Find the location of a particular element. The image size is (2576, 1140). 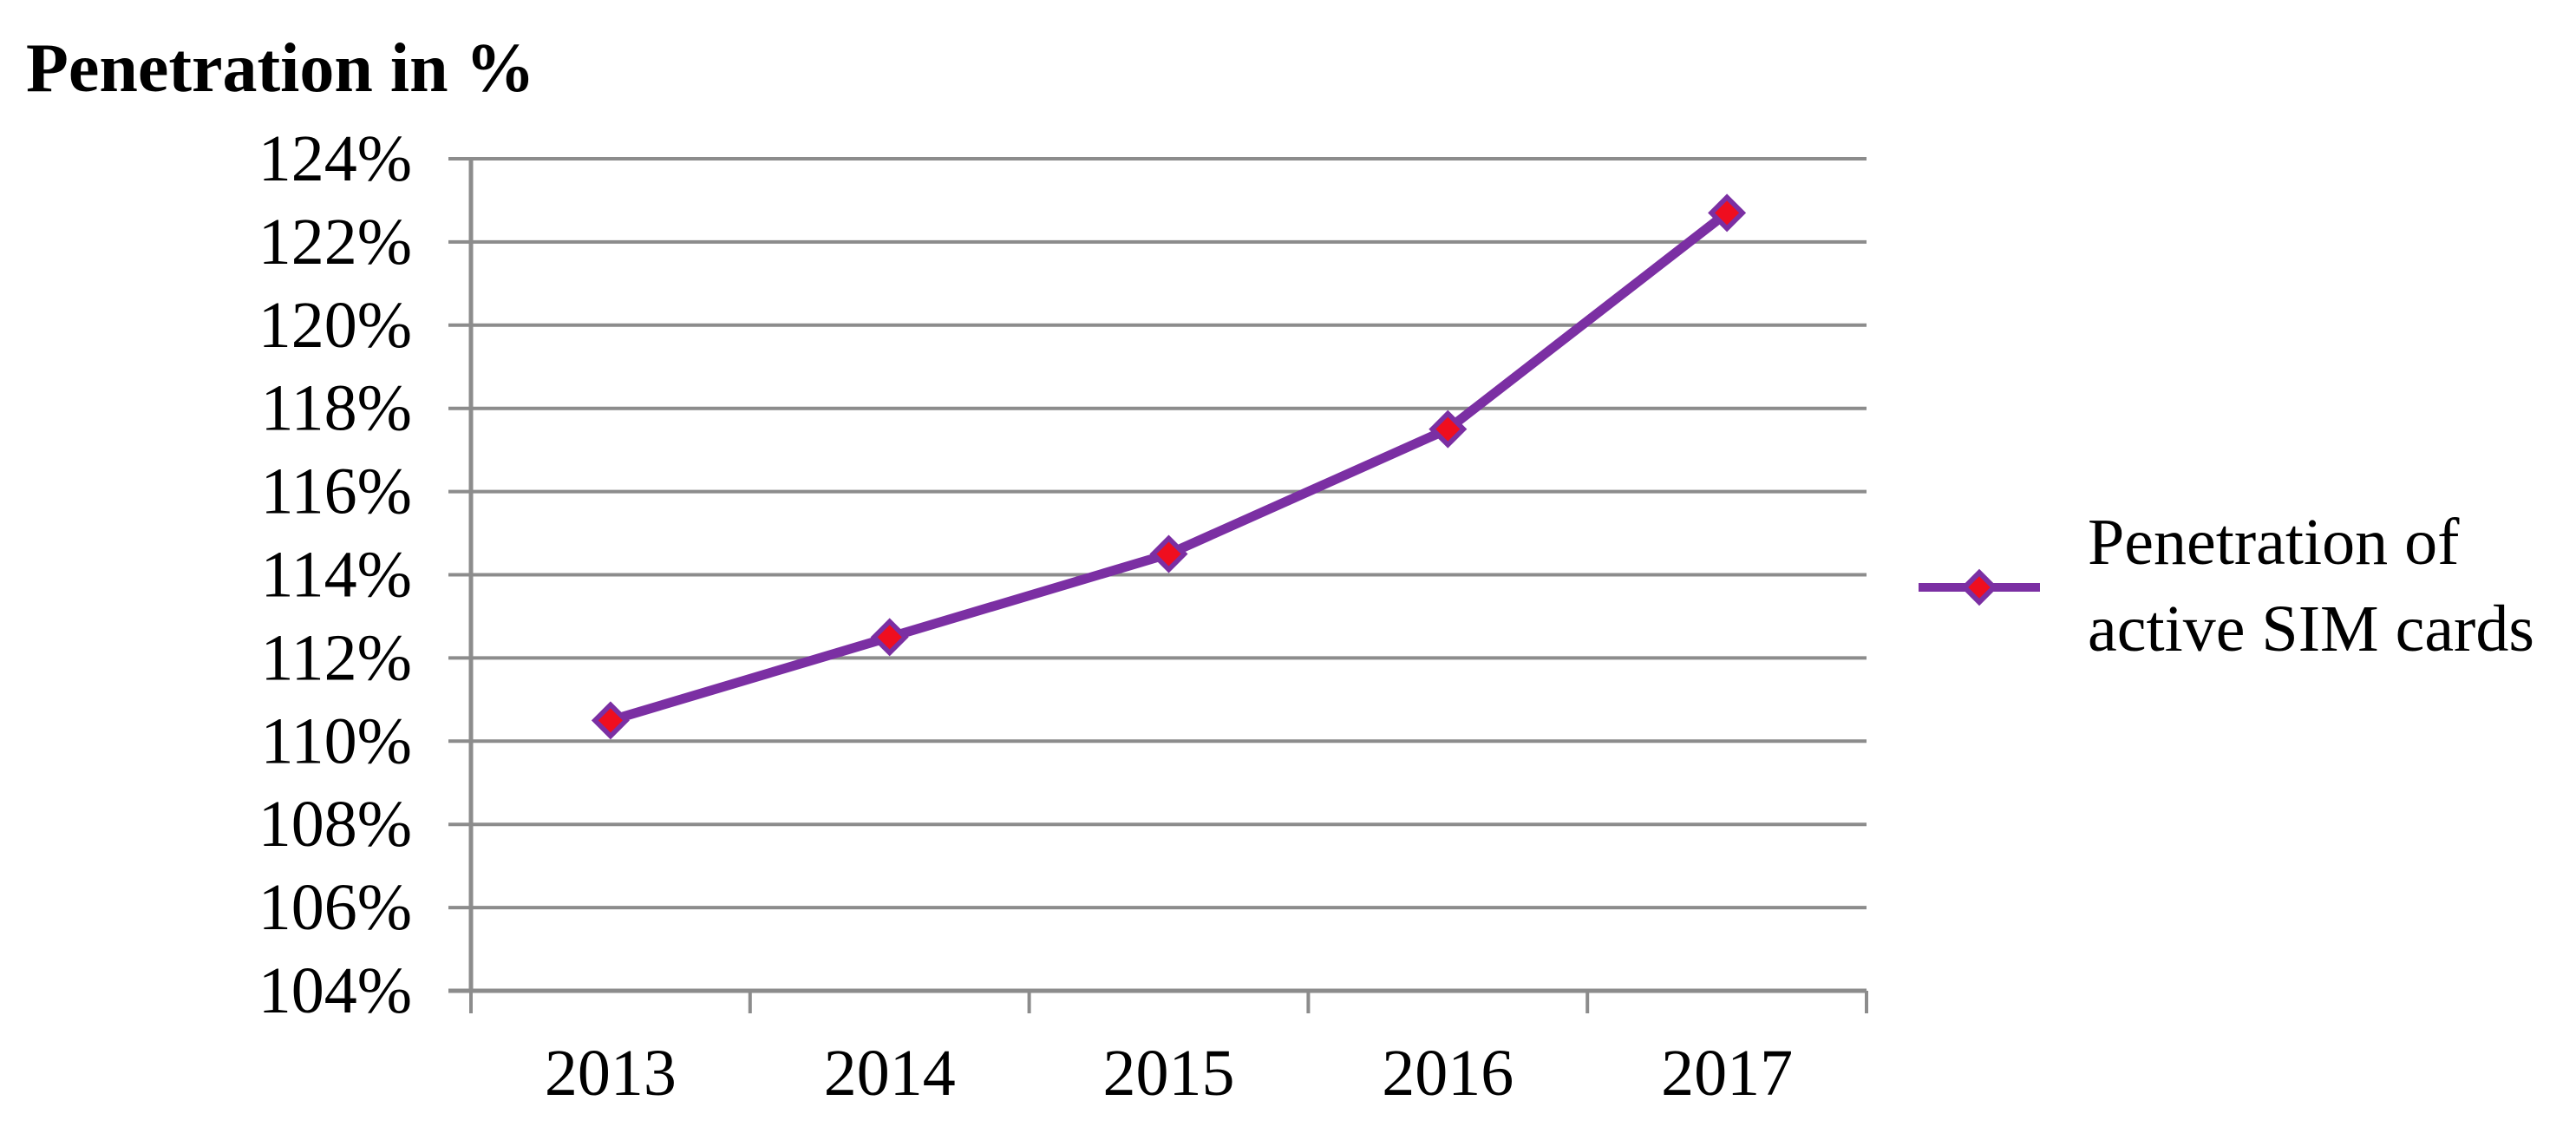

chart-title: Penetration in % is located at coordinates (280, 68).